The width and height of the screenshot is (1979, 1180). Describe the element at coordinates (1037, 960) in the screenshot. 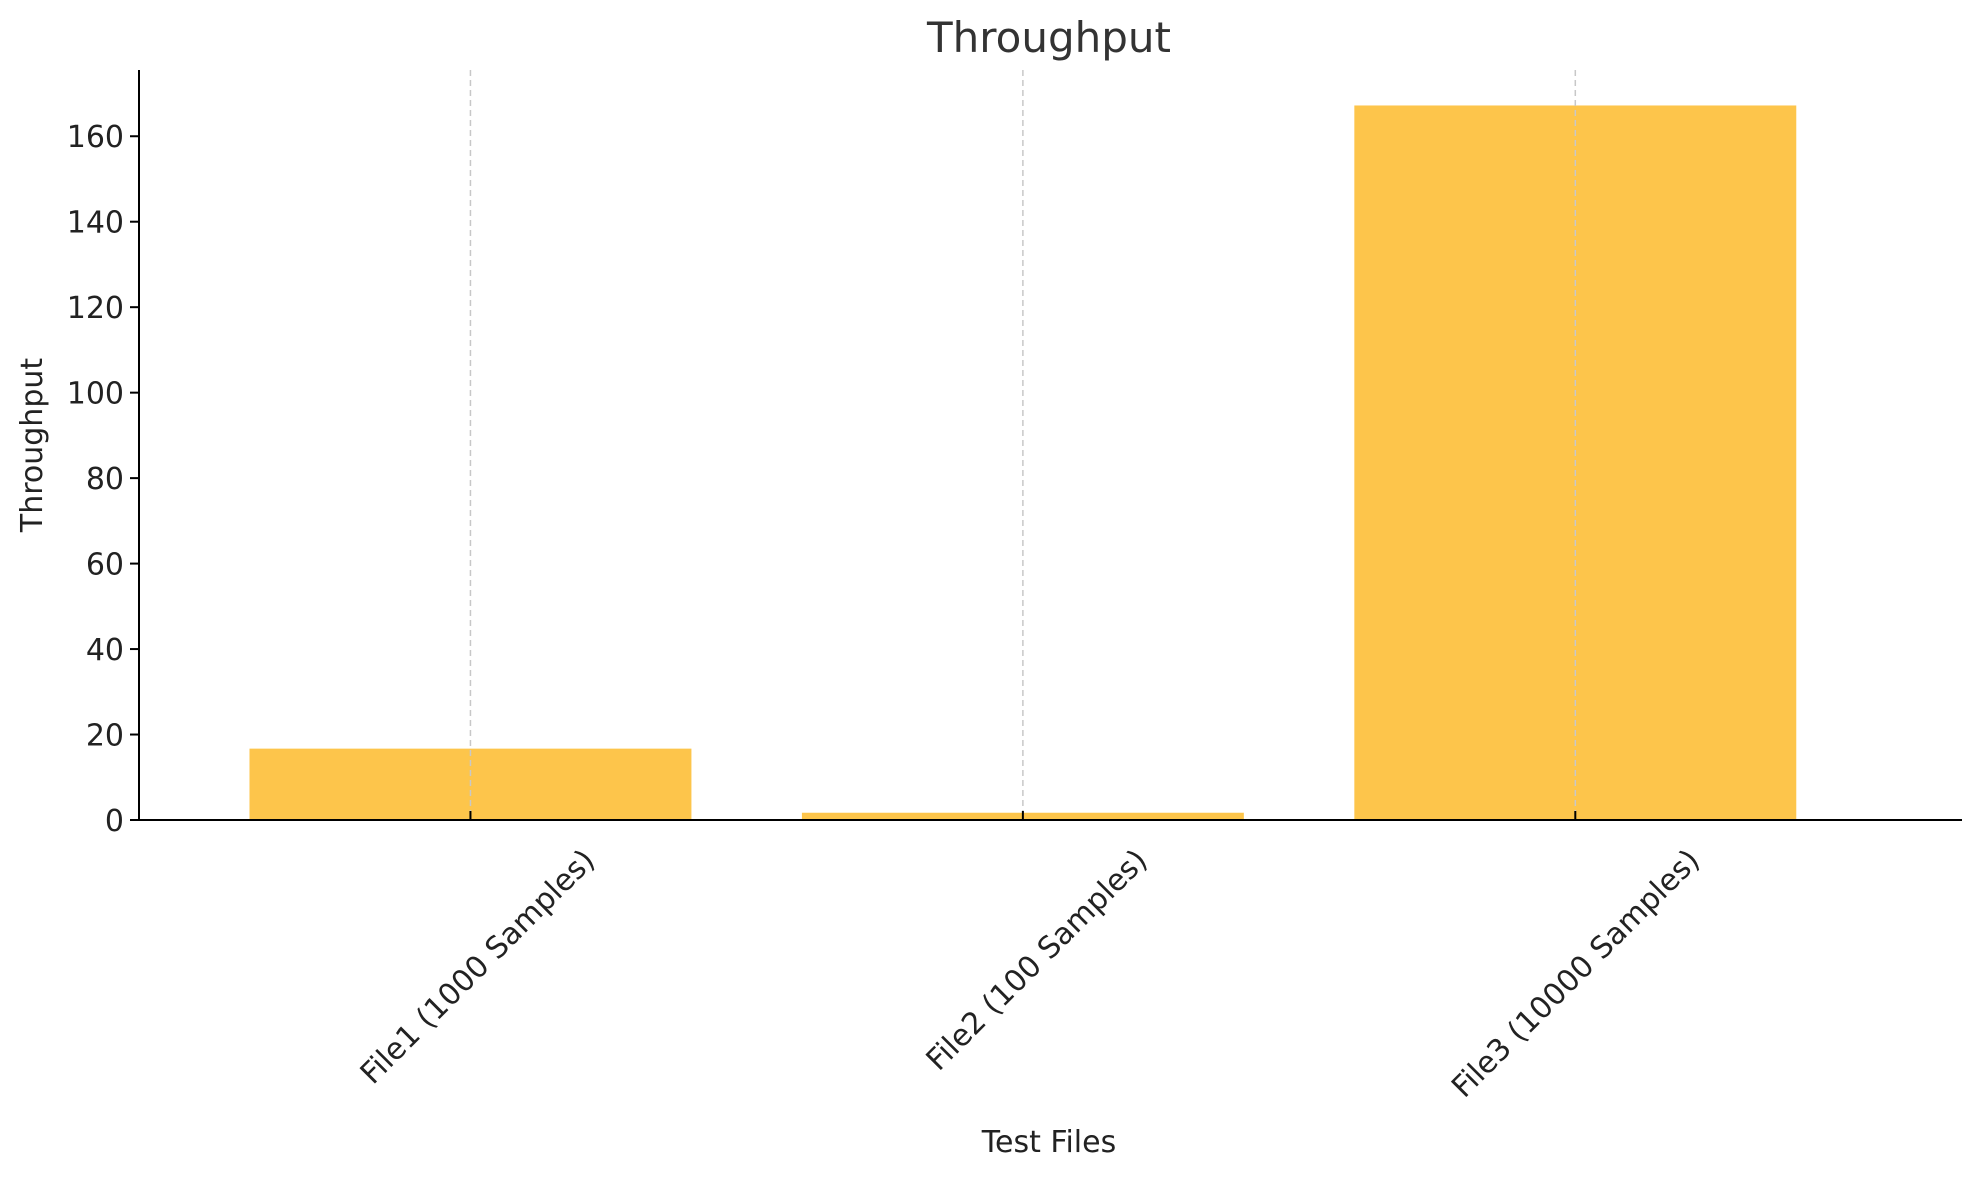

I see `x-tick-label-2: File2 (100 Samples)` at that location.